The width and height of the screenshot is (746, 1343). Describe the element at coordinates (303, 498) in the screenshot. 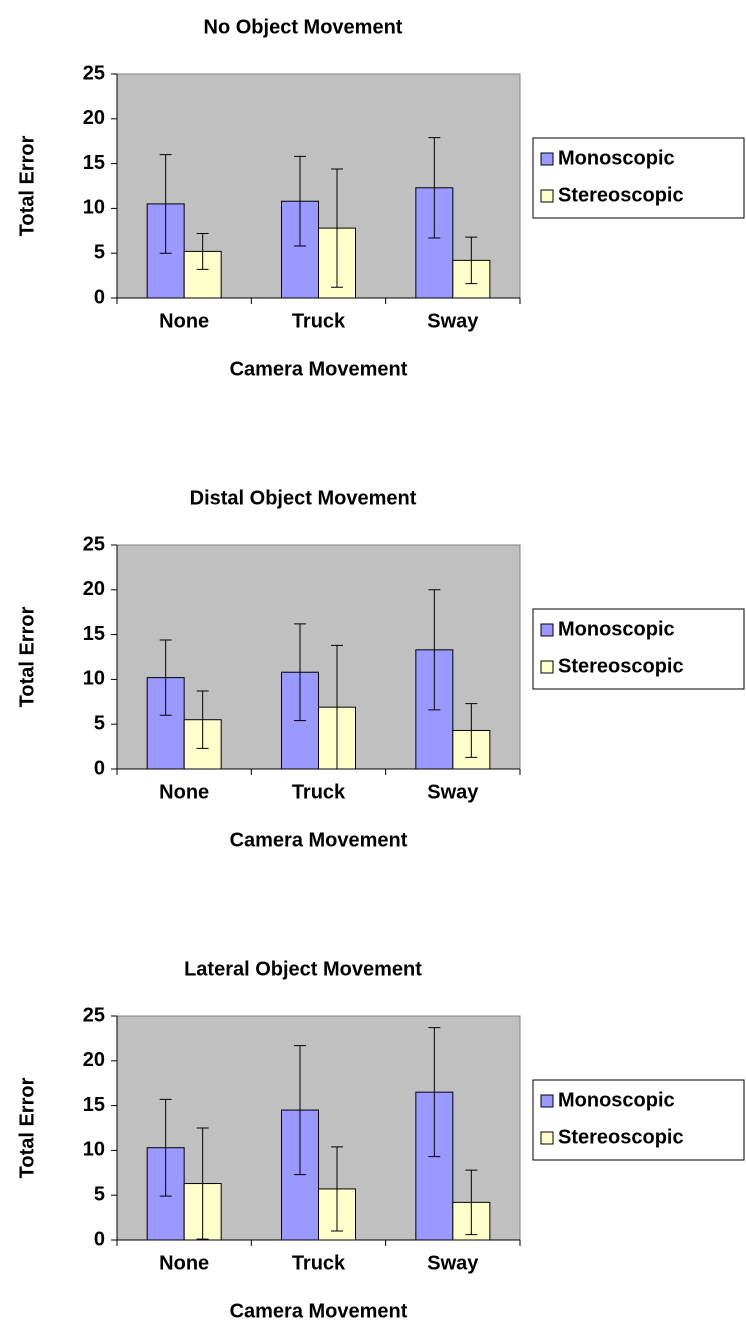

I see `chart-title: Distal Object Movement` at that location.